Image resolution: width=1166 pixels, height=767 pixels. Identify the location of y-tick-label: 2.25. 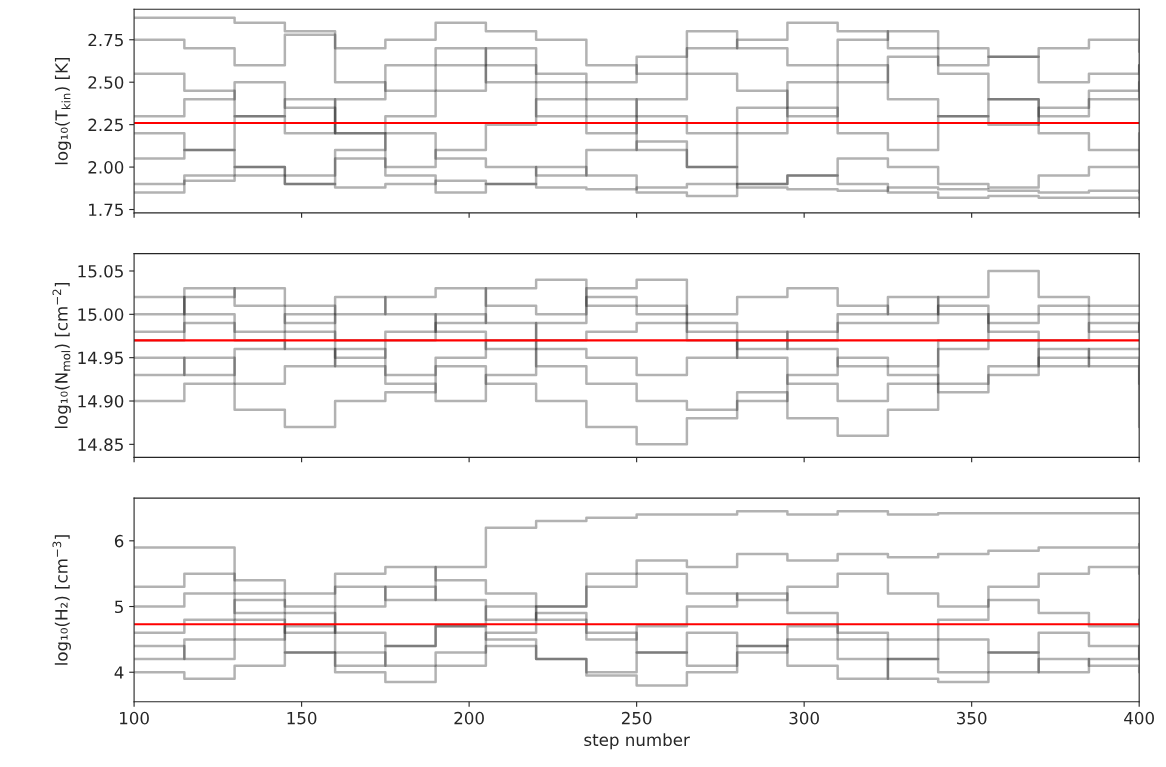
(105, 125).